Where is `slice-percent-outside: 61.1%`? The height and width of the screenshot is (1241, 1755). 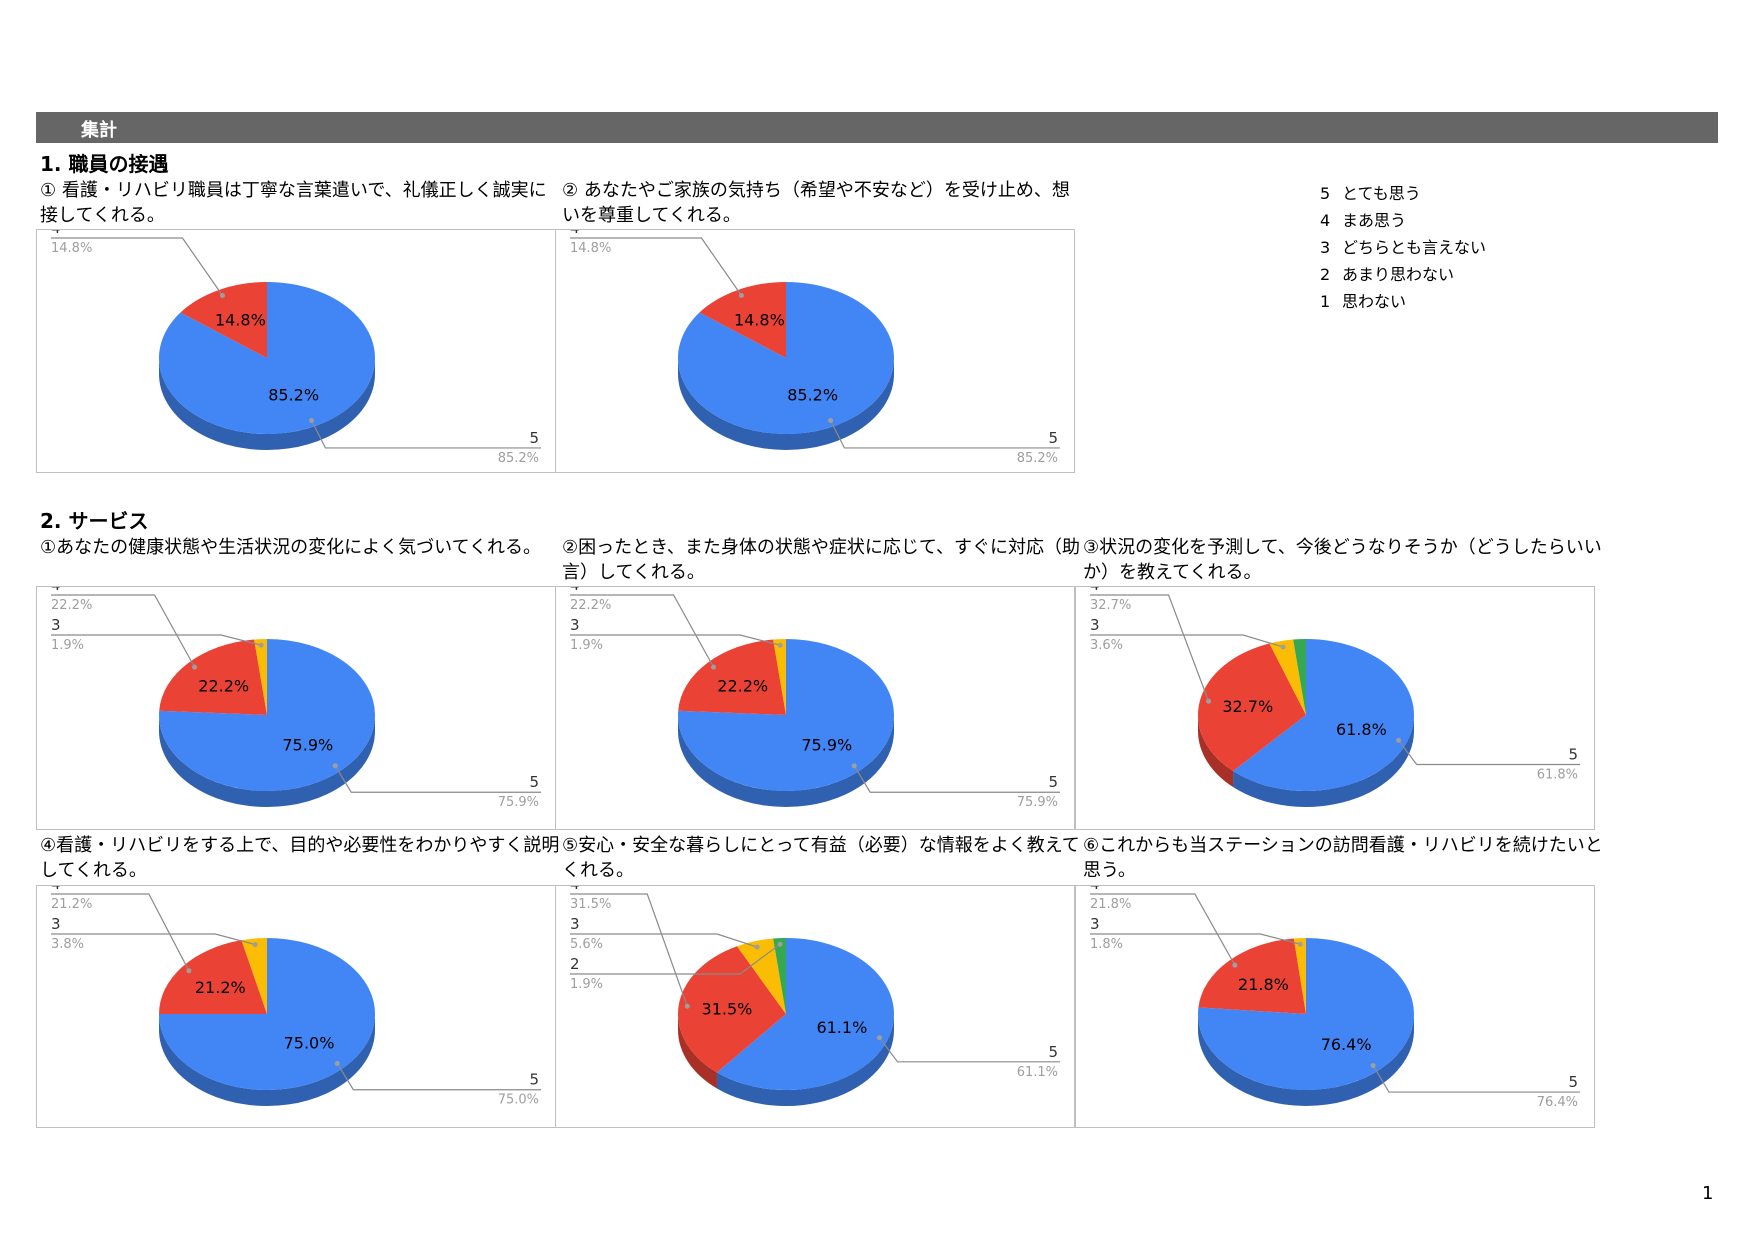
slice-percent-outside: 61.1% is located at coordinates (1037, 1072).